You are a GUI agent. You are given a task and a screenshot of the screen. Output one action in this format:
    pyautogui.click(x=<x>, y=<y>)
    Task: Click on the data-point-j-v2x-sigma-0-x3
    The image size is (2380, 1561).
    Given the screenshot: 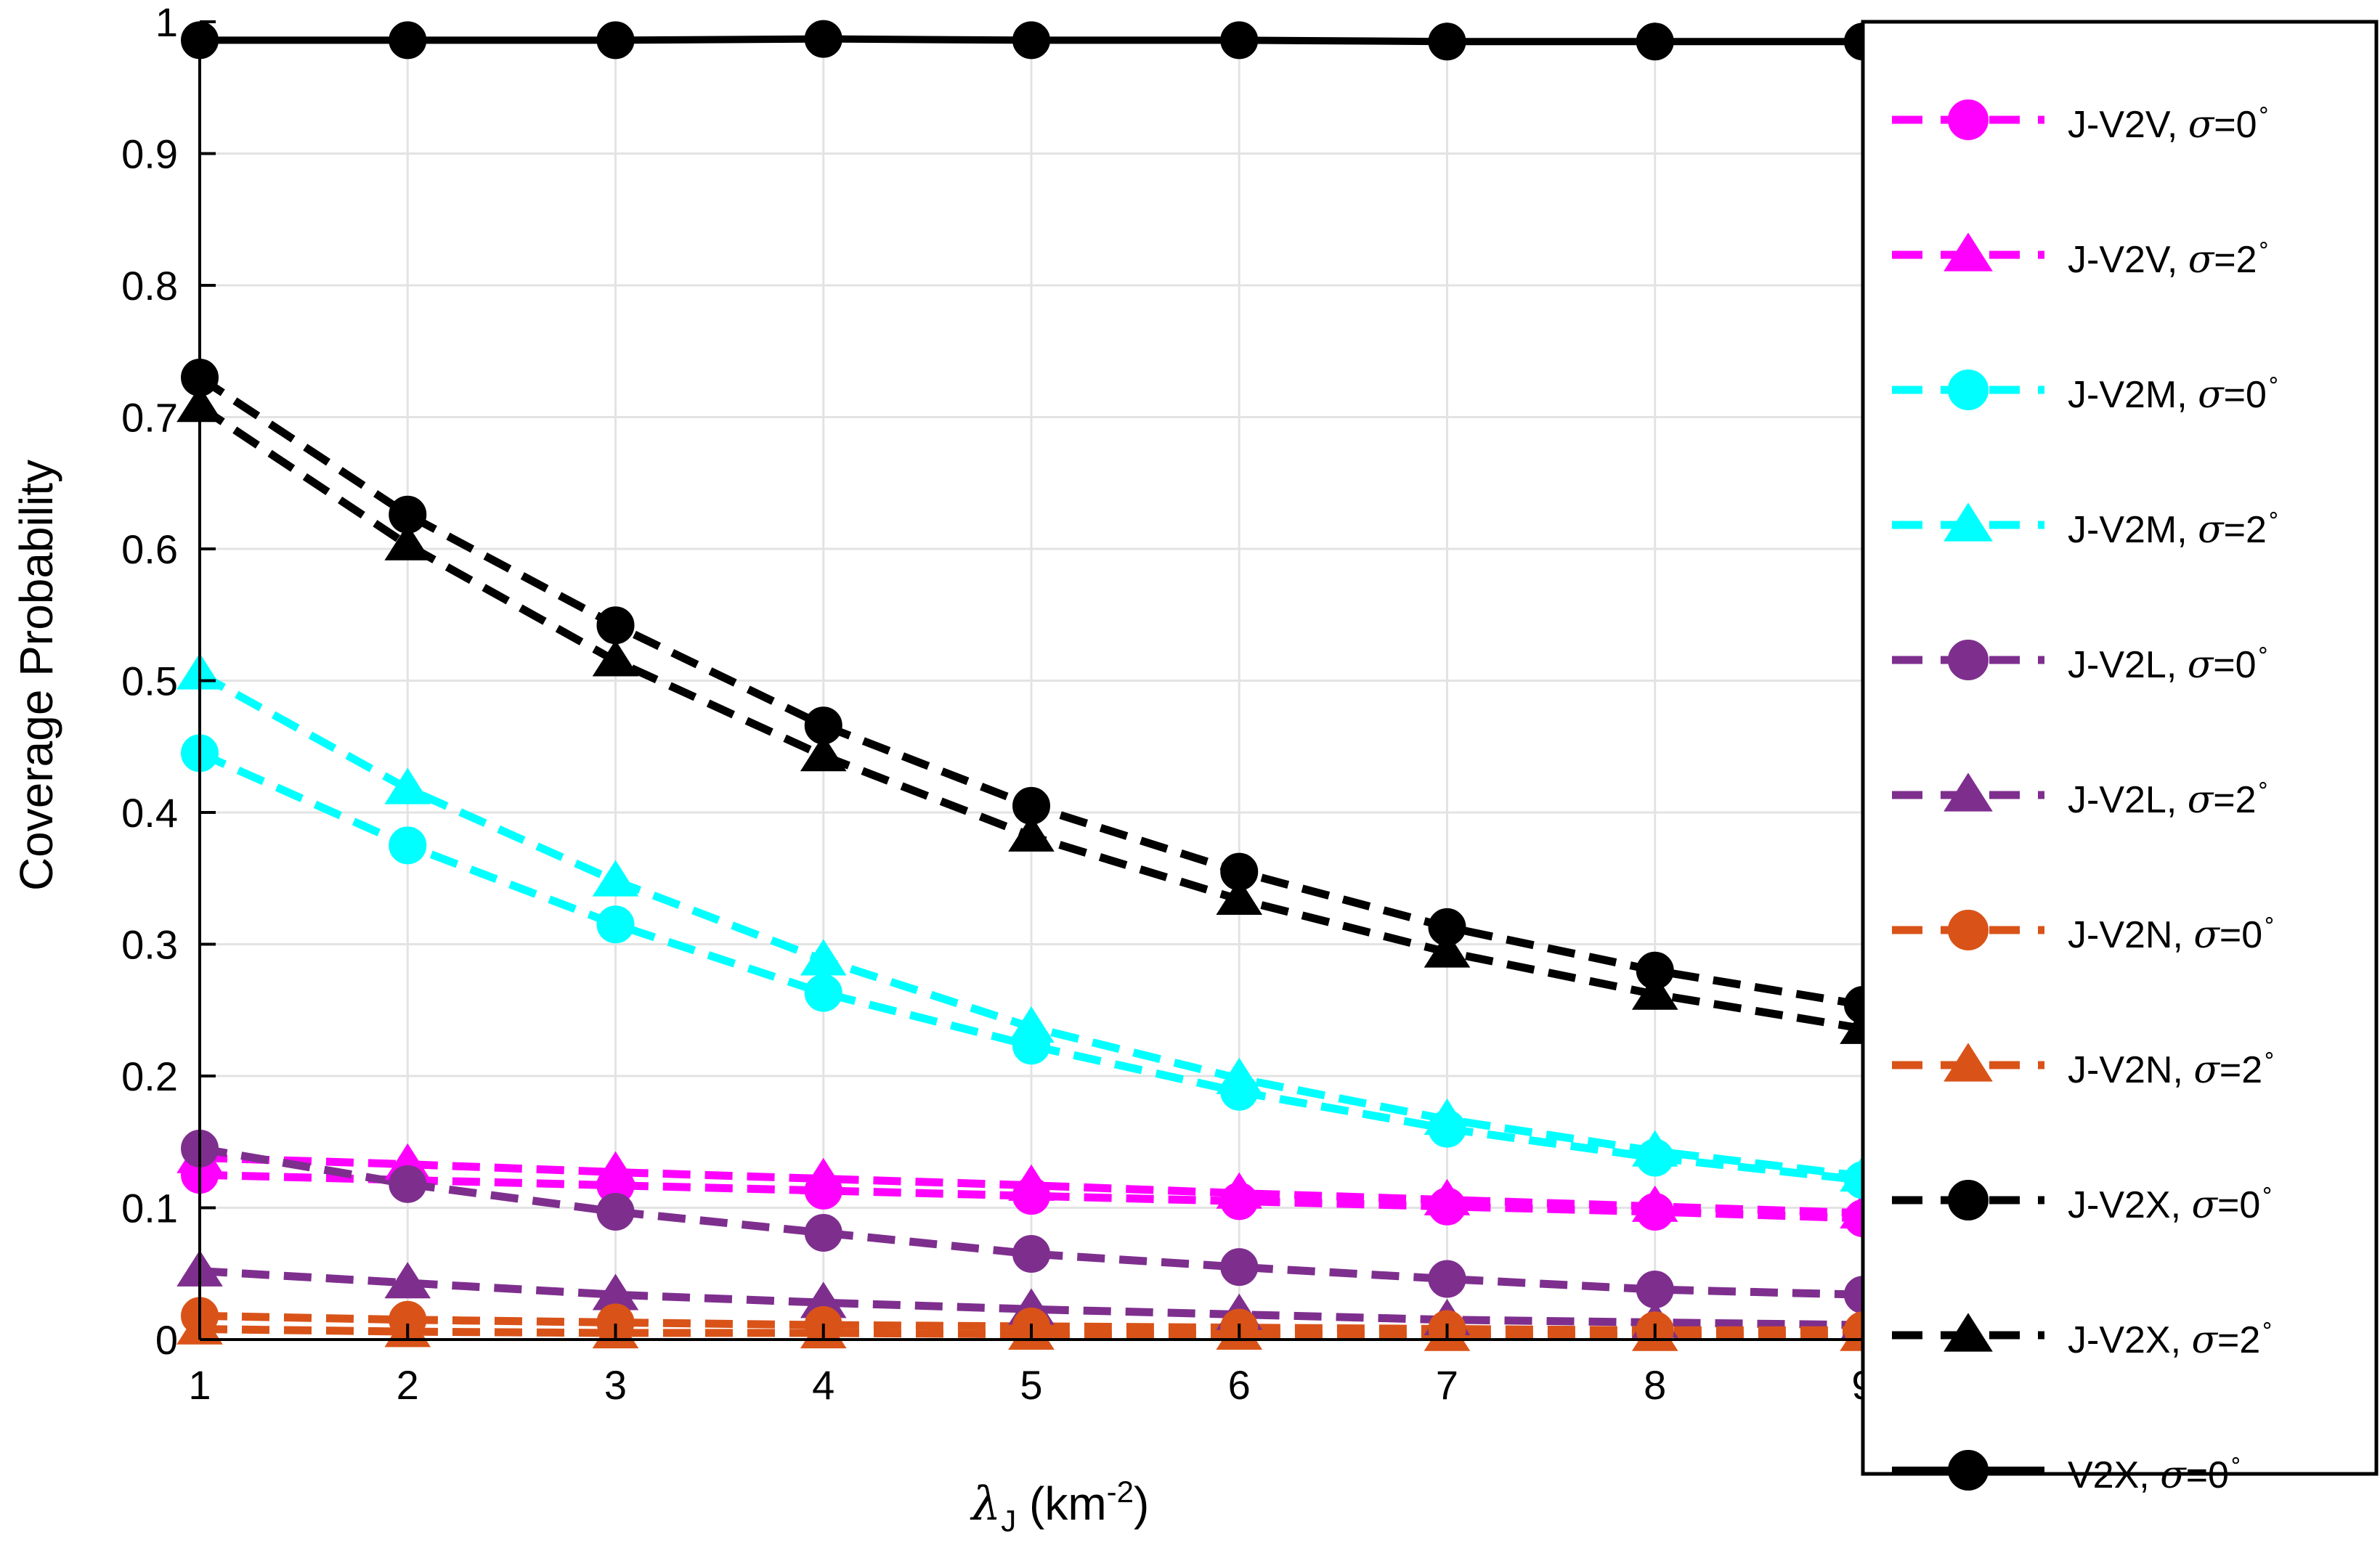 What is the action you would take?
    pyautogui.click(x=616, y=625)
    